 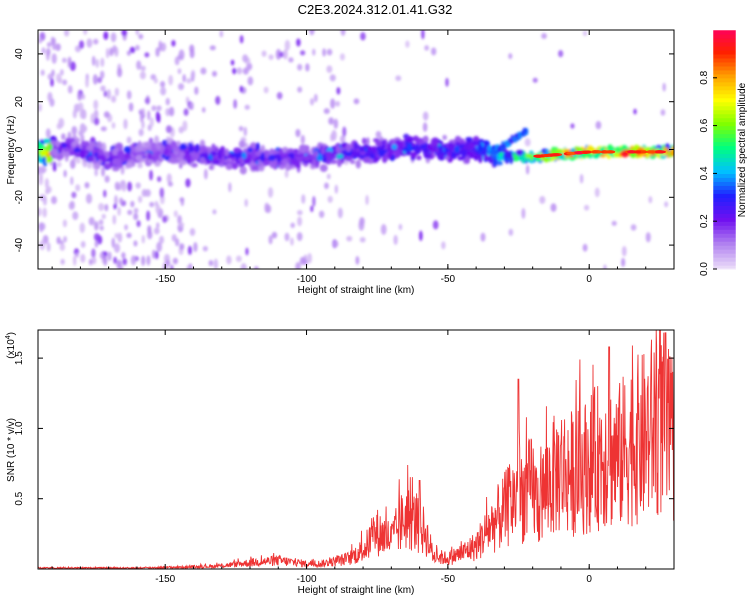 What do you see at coordinates (11, 345) in the screenshot?
I see `snr-multiplier-label: (x104)` at bounding box center [11, 345].